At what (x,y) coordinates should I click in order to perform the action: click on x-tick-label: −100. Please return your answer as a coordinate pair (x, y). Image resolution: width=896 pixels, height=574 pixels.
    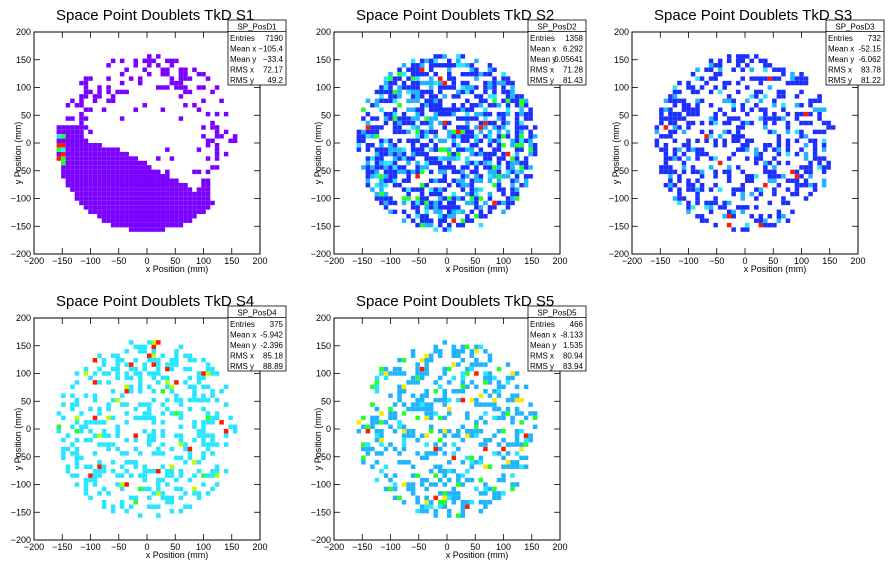
    Looking at the image, I should click on (390, 547).